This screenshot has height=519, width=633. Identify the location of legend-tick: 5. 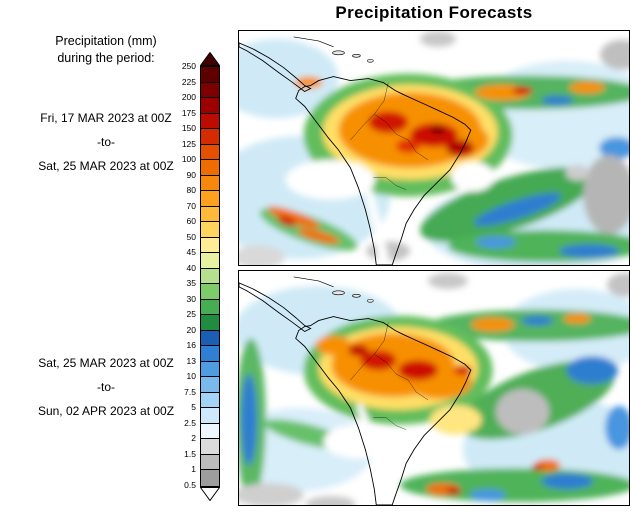
(193, 407).